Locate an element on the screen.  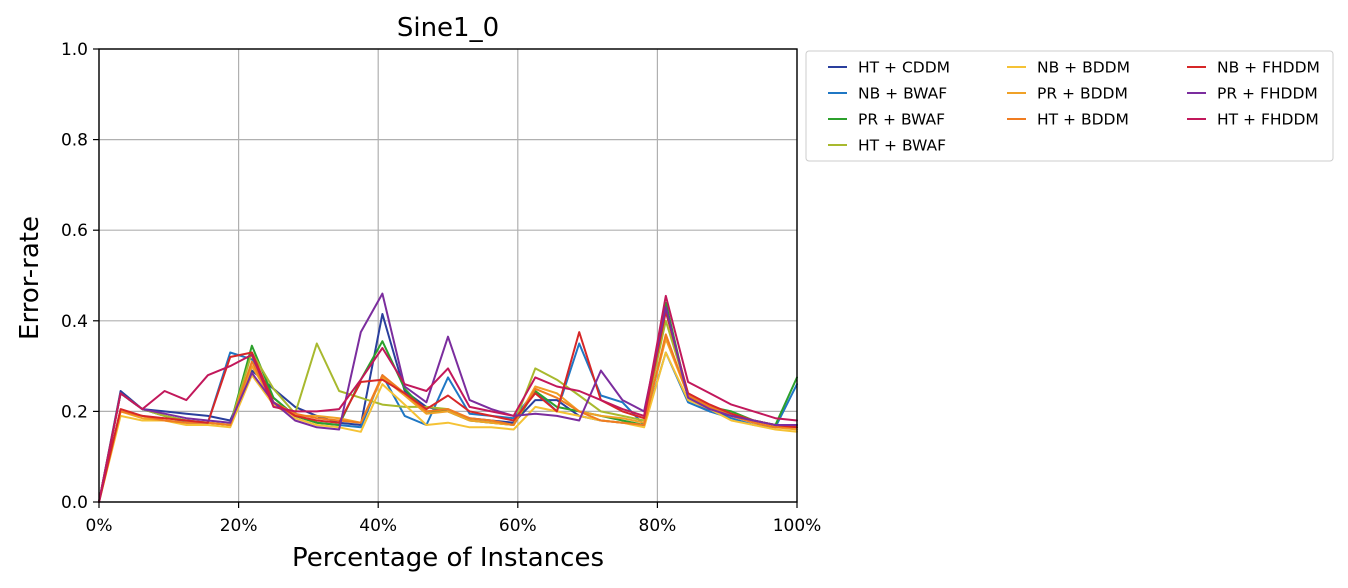
x-axis-ticks: 0% 20% 40% 60% 80% 100% is located at coordinates (454, 519).